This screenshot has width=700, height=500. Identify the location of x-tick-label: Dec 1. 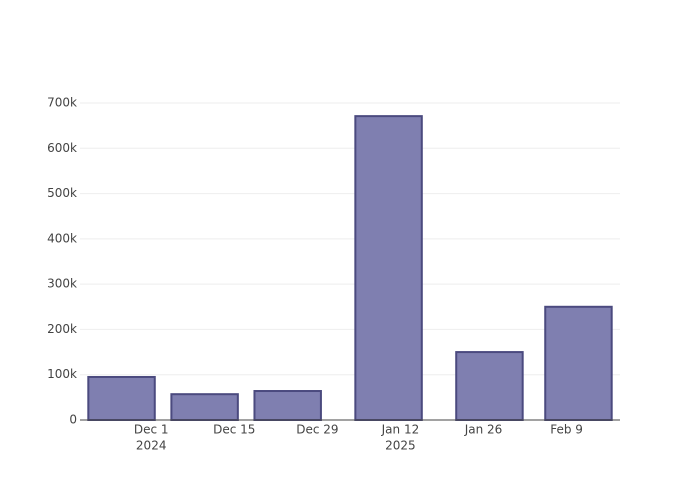
(151, 430).